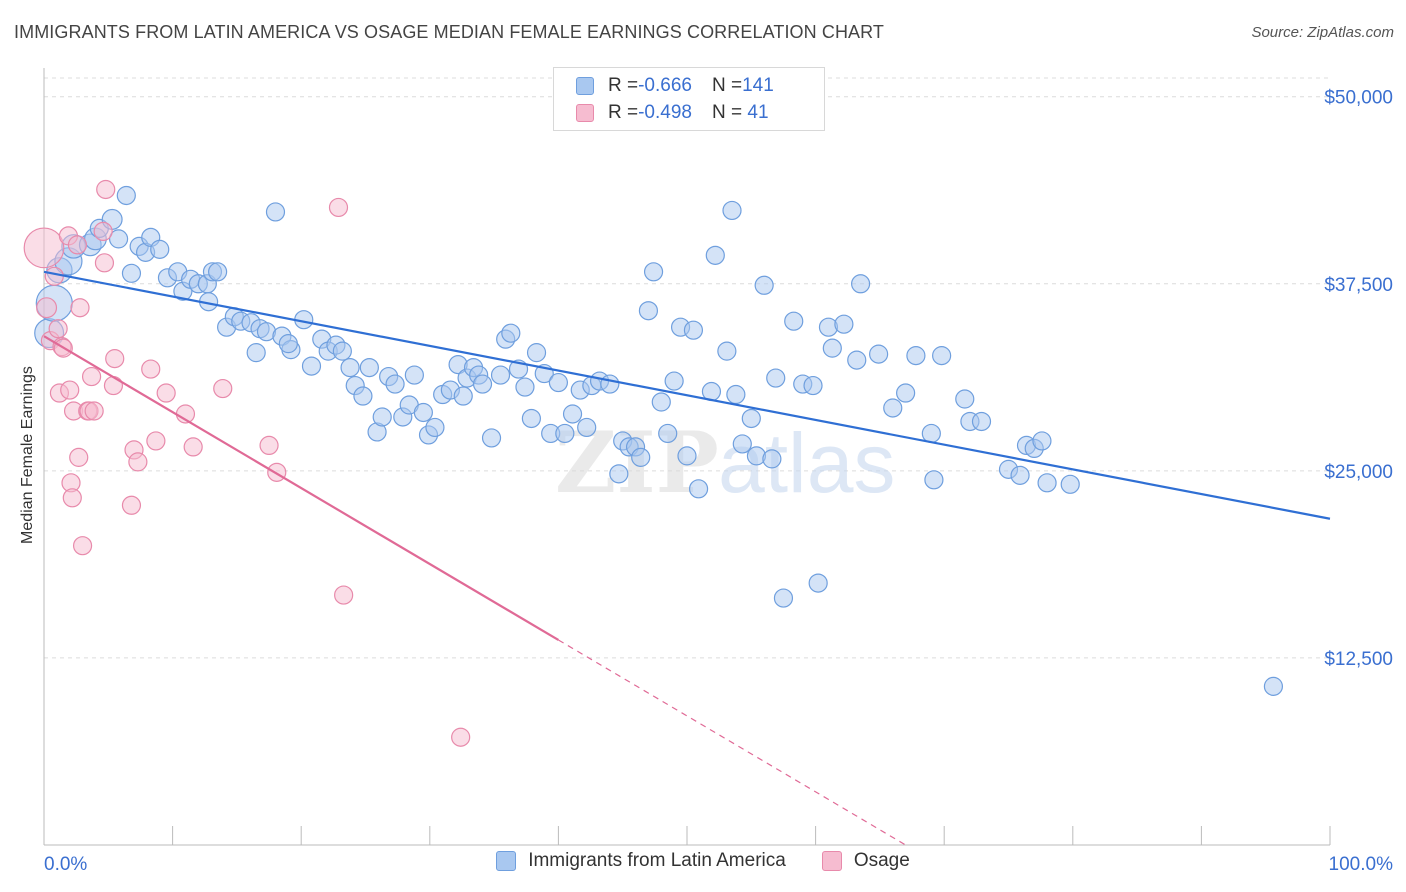 The height and width of the screenshot is (892, 1406). I want to click on y-tick-label: $25,000, so click(1358, 472).